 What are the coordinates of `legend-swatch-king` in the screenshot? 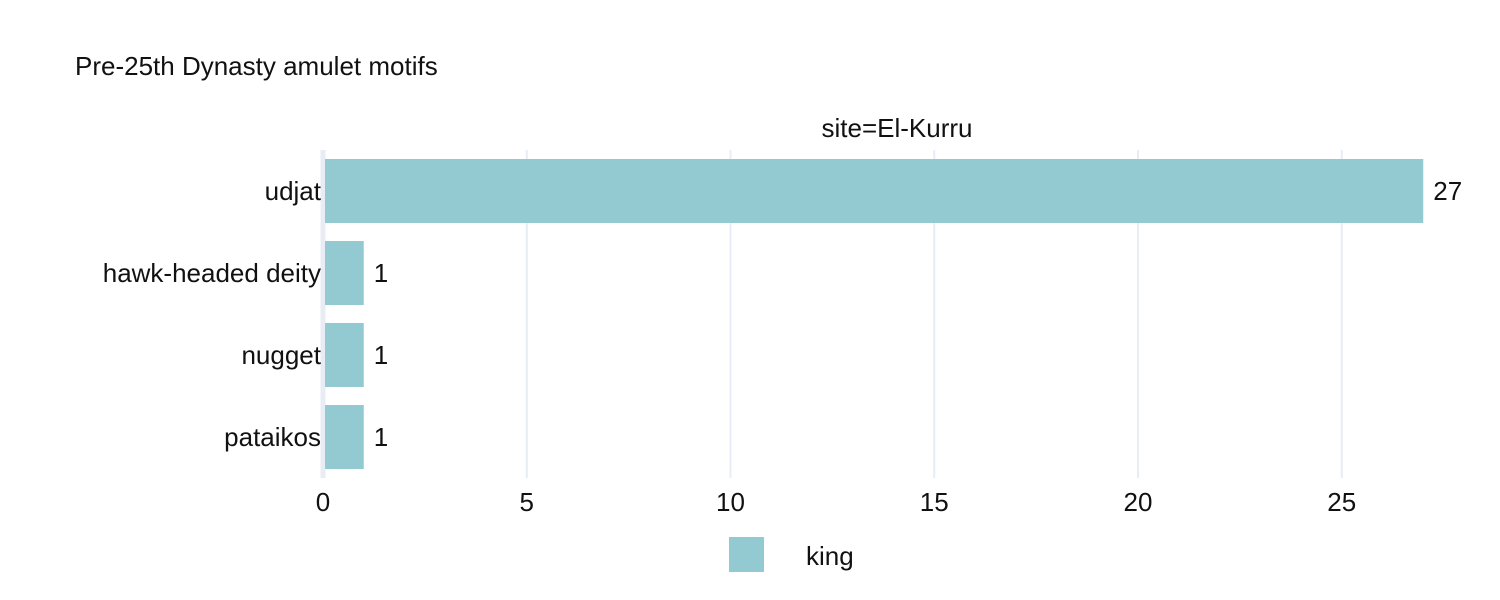 It's located at (746, 554).